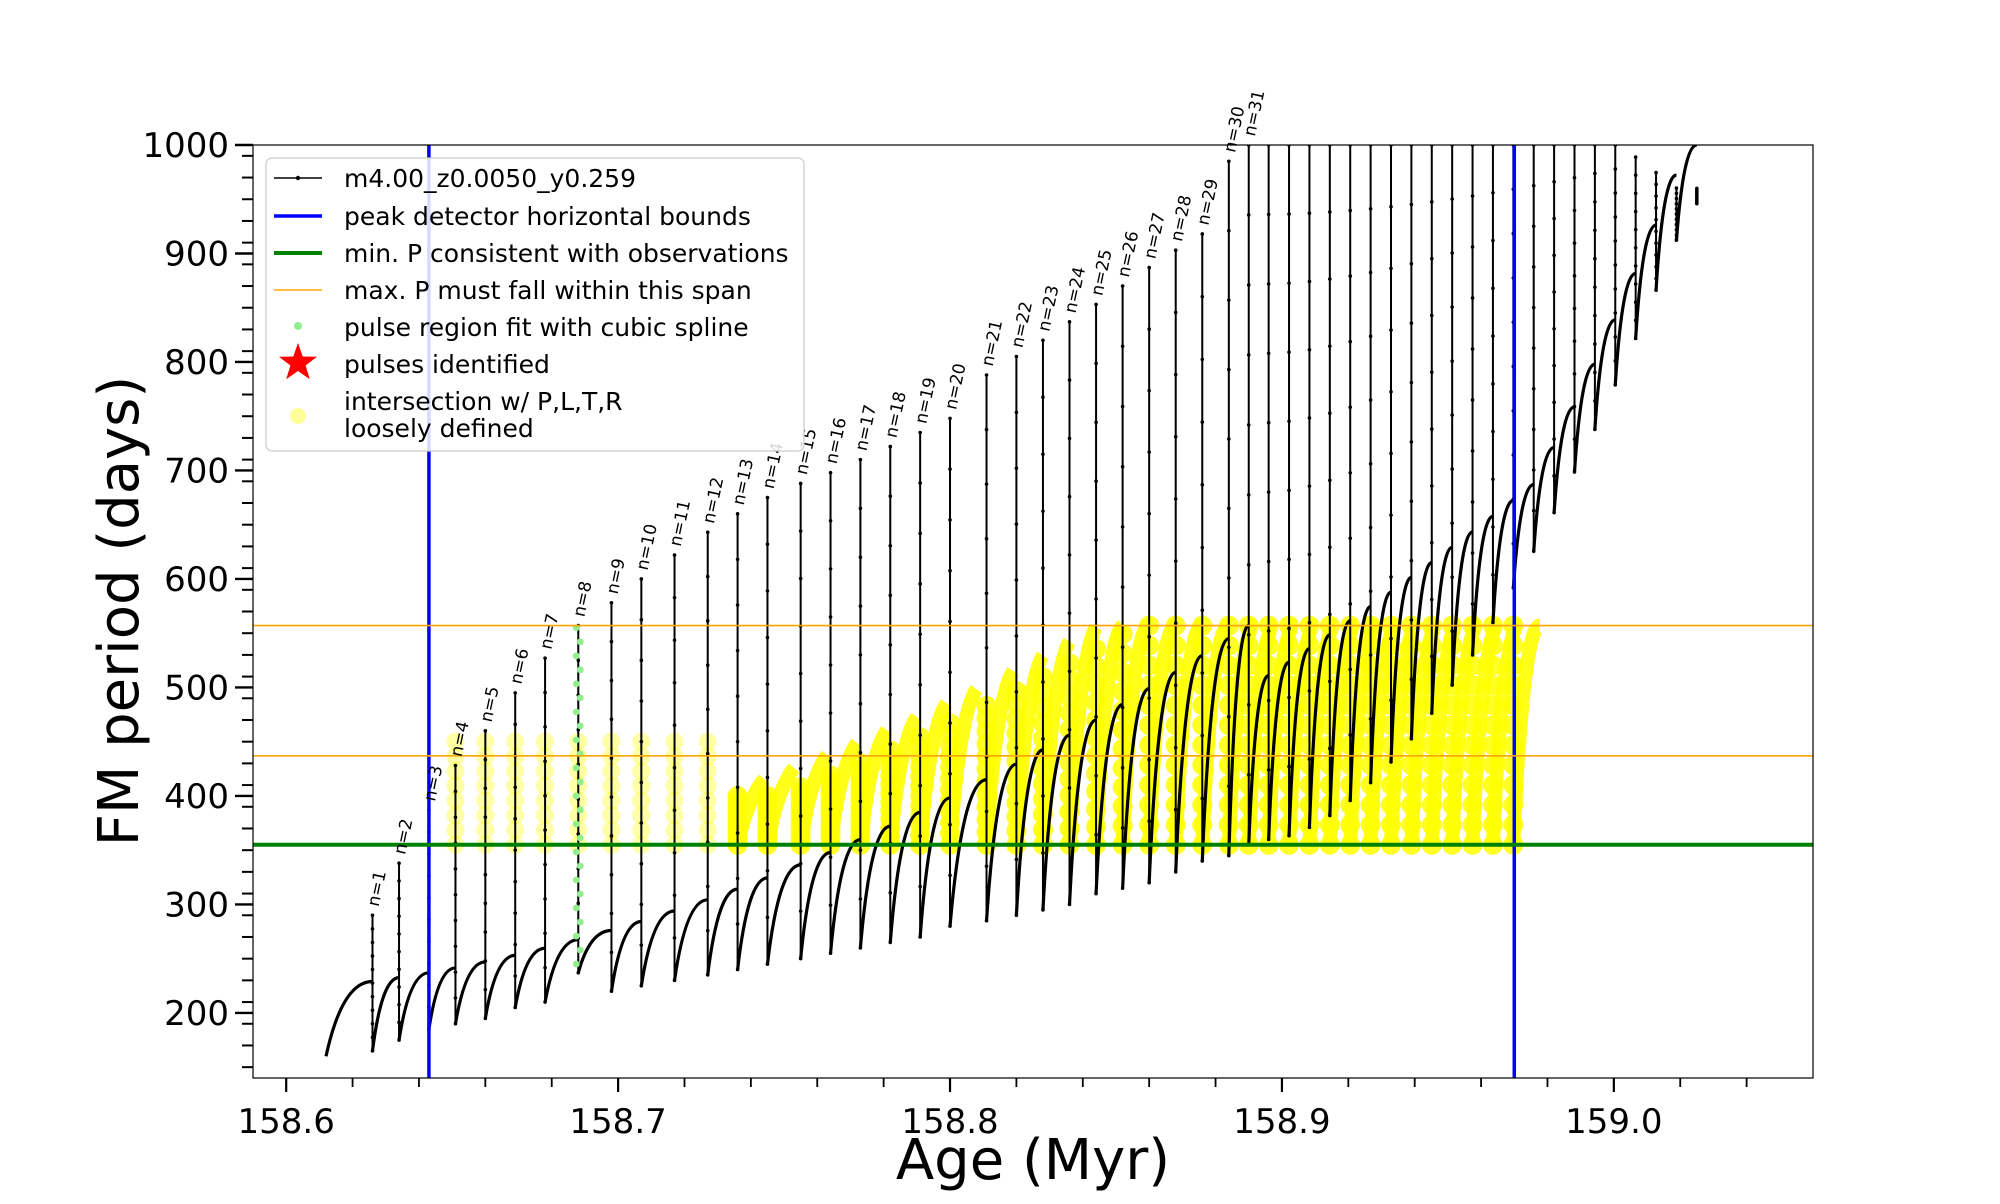 The height and width of the screenshot is (1204, 2000). Describe the element at coordinates (119, 611) in the screenshot. I see `y-axis-label: FM period (days)` at that location.